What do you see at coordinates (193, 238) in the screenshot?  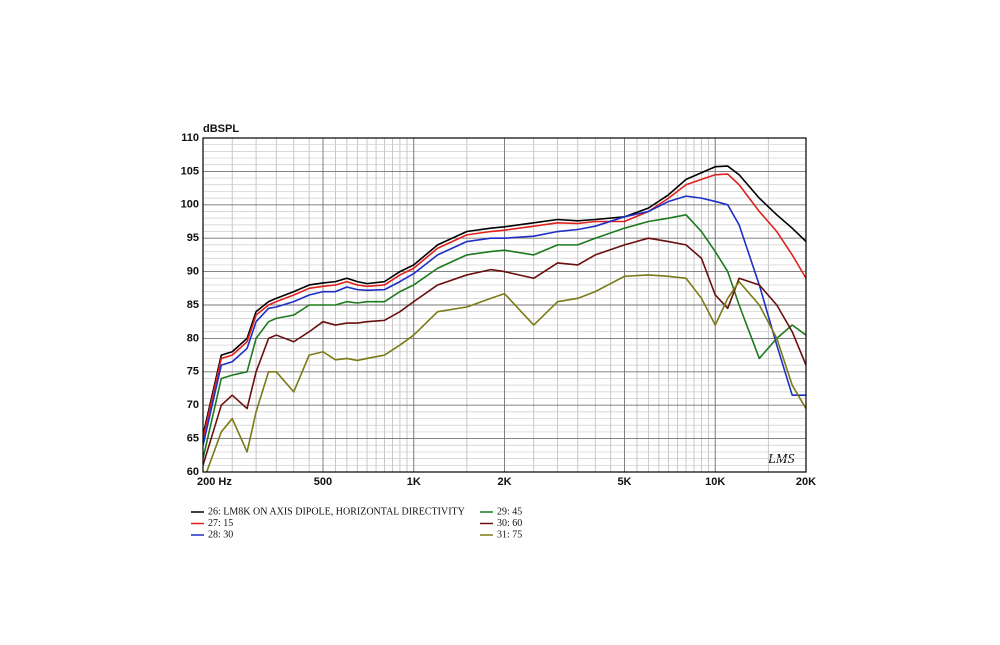 I see `y-tick-label: 95` at bounding box center [193, 238].